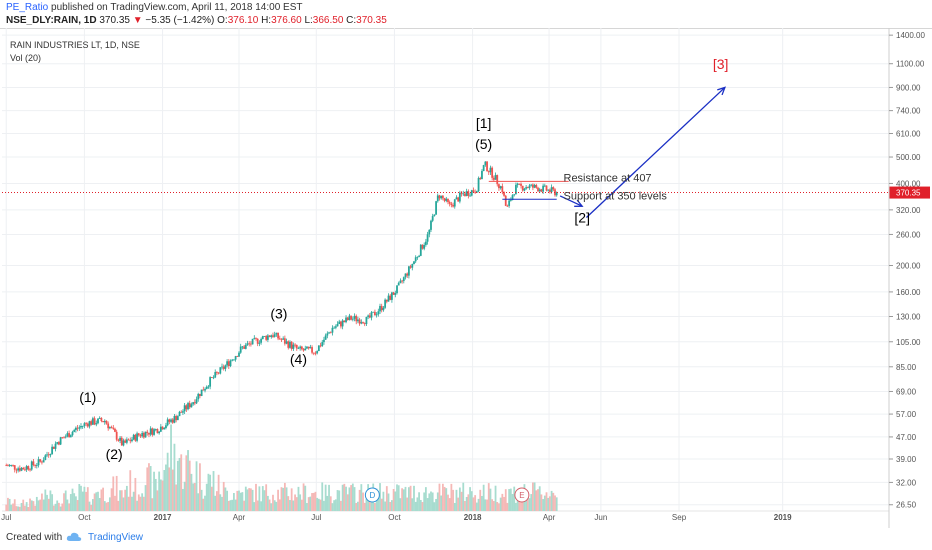 This screenshot has width=932, height=550. What do you see at coordinates (466, 539) in the screenshot?
I see `footer: Created with TradingView` at bounding box center [466, 539].